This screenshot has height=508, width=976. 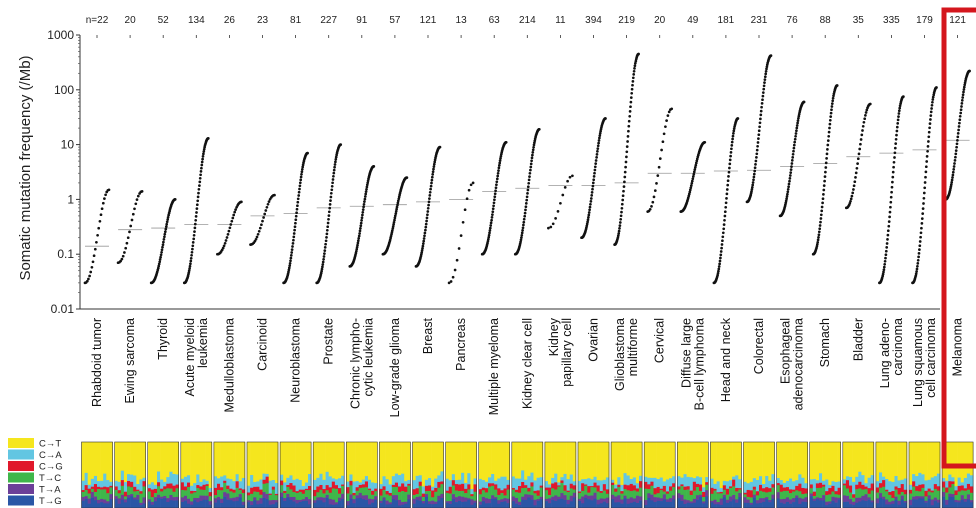 What do you see at coordinates (368, 357) in the screenshot?
I see `category-label: cytic leukemia` at bounding box center [368, 357].